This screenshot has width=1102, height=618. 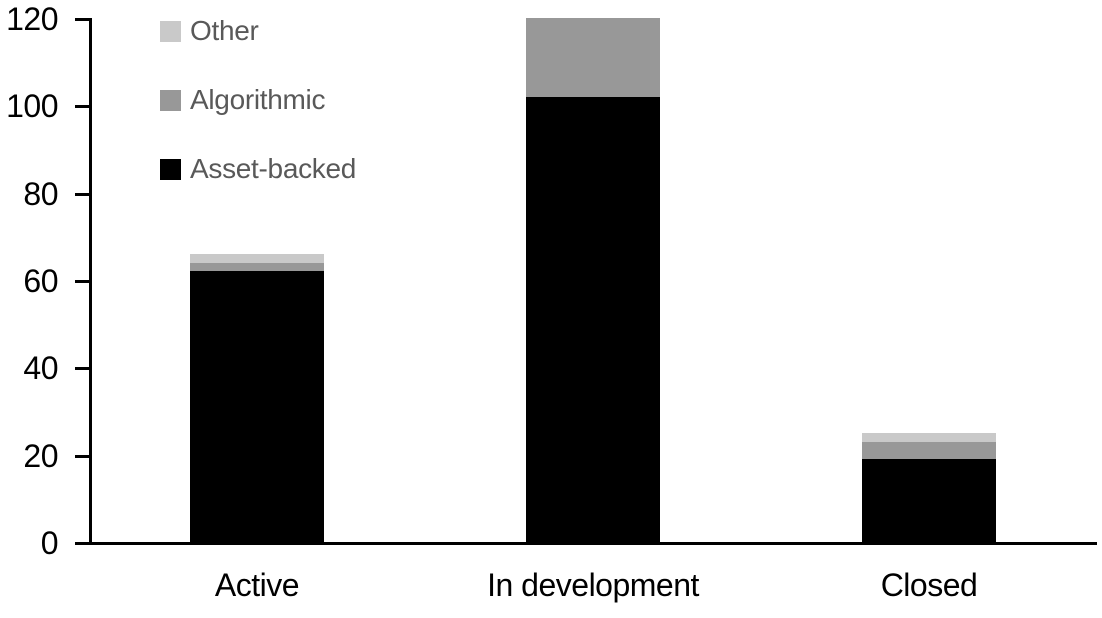 What do you see at coordinates (40, 368) in the screenshot?
I see `y-tick-label: 40` at bounding box center [40, 368].